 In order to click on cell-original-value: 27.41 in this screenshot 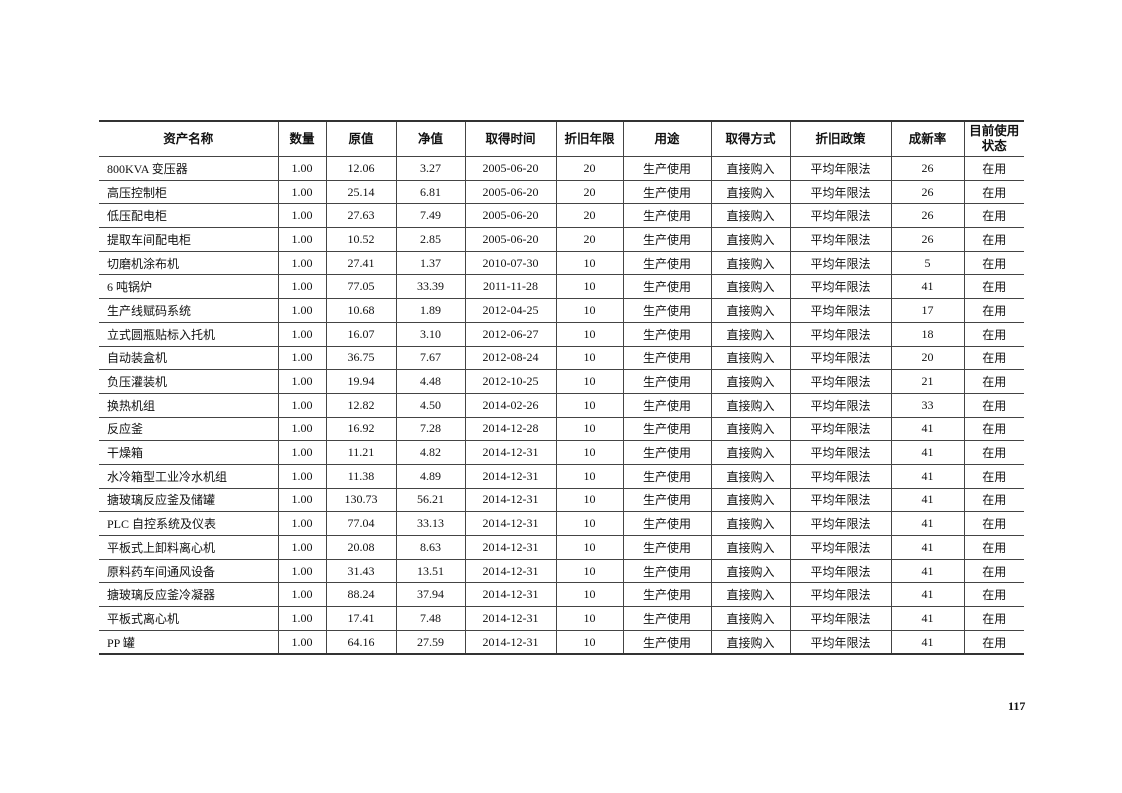, I will do `click(361, 263)`.